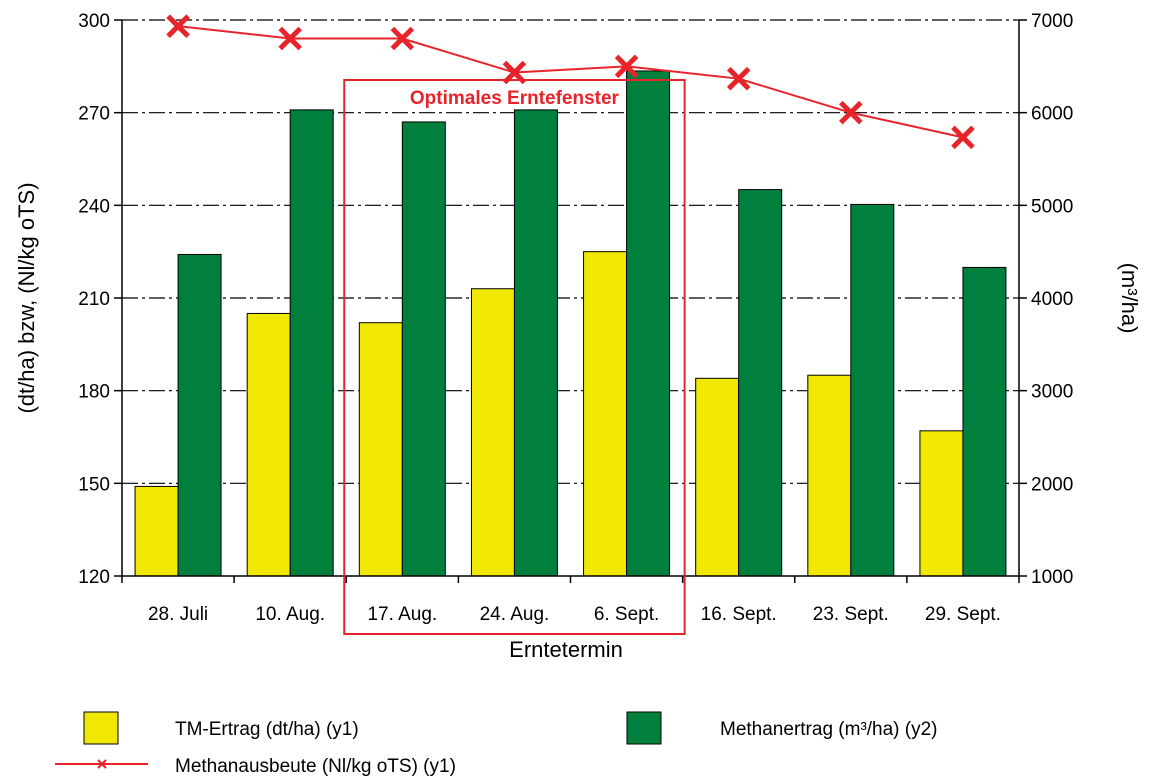 The image size is (1152, 780). Describe the element at coordinates (402, 614) in the screenshot. I see `x-tick-label: 17. Aug.` at that location.